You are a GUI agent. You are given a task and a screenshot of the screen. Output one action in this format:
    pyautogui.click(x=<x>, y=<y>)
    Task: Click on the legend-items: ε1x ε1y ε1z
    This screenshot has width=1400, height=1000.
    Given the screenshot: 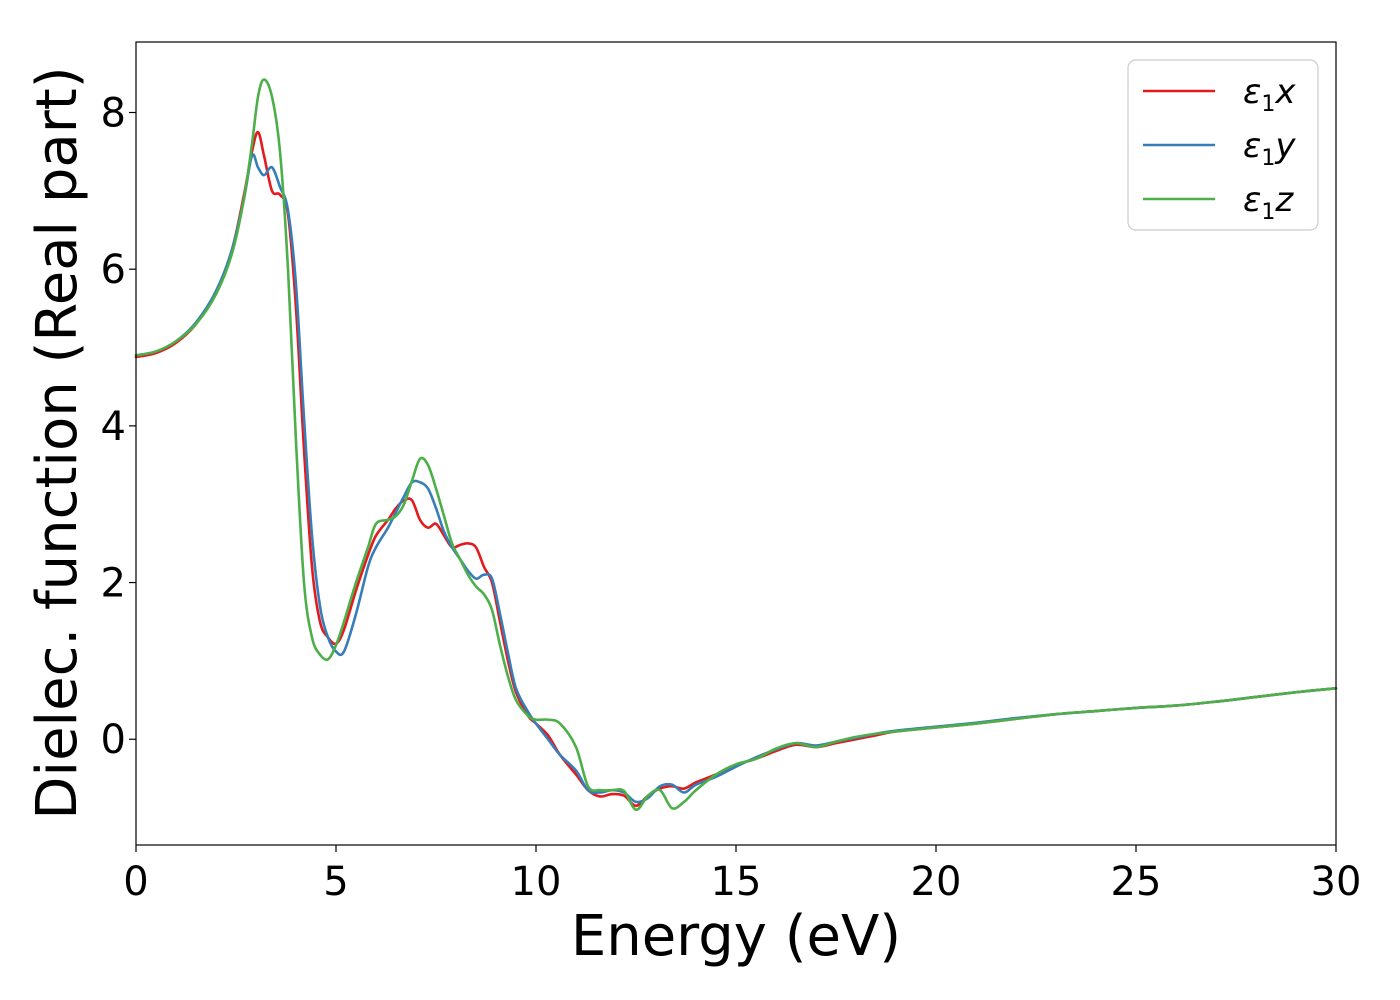 What is the action you would take?
    pyautogui.click(x=1219, y=148)
    